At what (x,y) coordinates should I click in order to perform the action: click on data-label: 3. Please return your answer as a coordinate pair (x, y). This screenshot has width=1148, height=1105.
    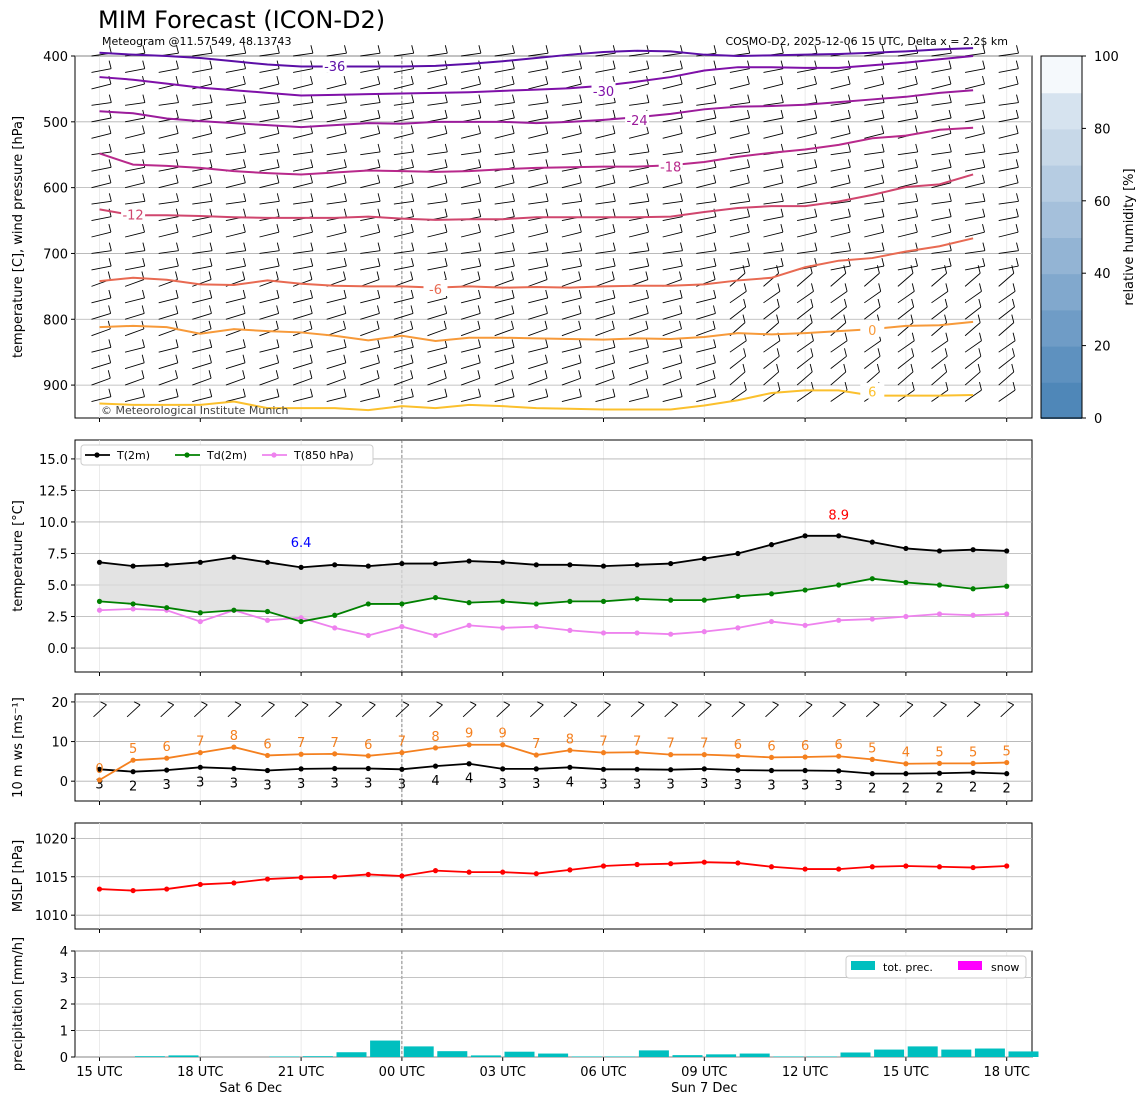
    Looking at the image, I should click on (301, 784).